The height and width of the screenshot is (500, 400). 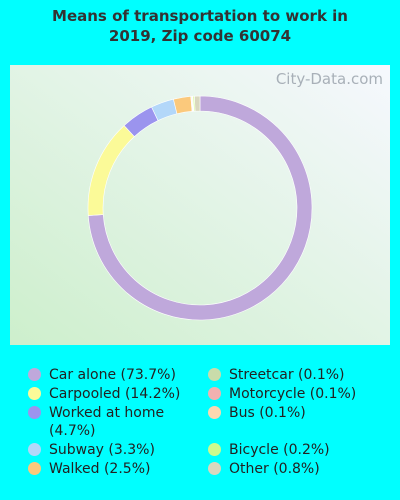 What do you see at coordinates (287, 375) in the screenshot?
I see `legend-label: Streetcar (0.1%)` at bounding box center [287, 375].